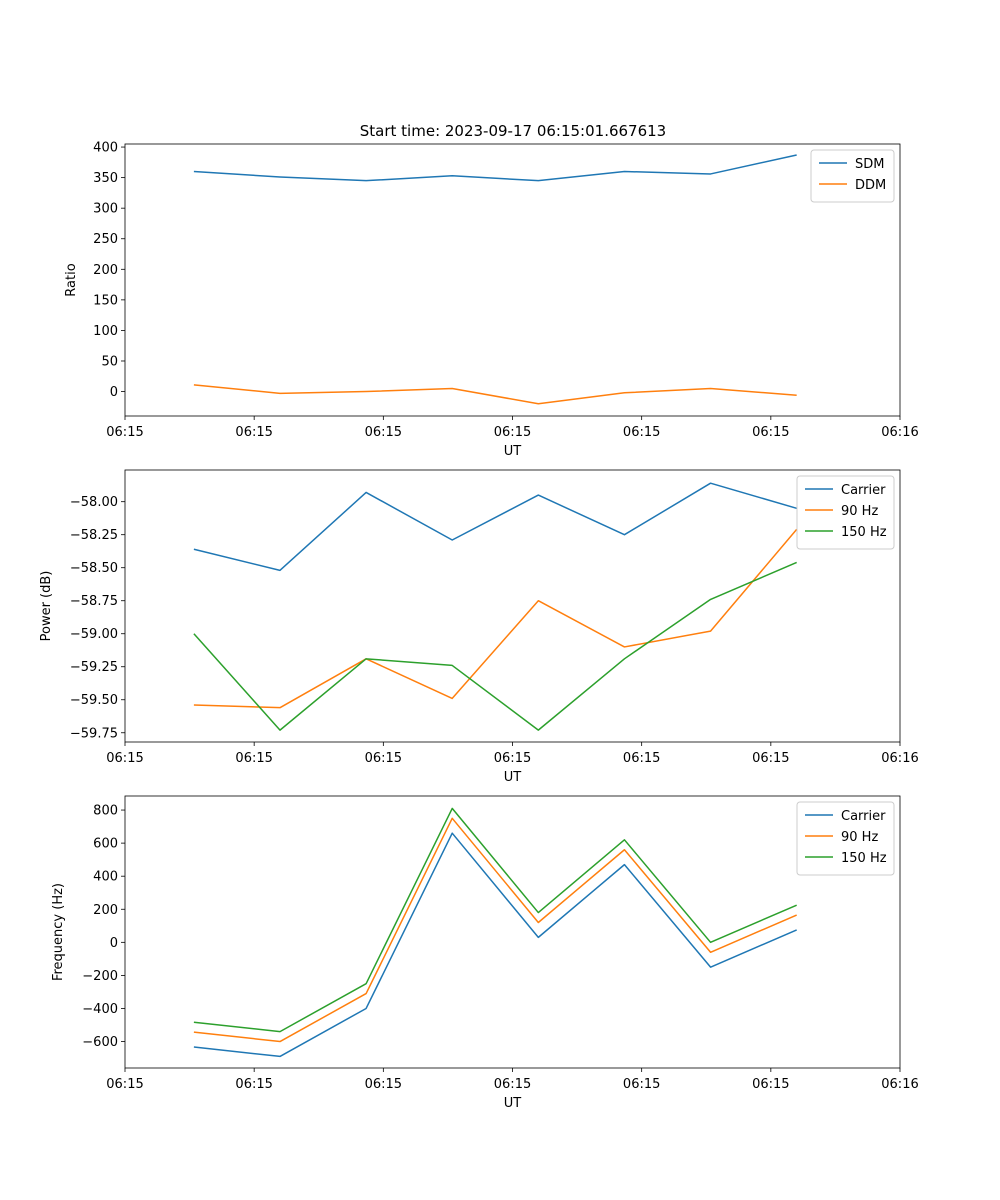 The height and width of the screenshot is (1200, 1000). What do you see at coordinates (864, 858) in the screenshot?
I see `frequency-chart-legend-label: 150 Hz` at bounding box center [864, 858].